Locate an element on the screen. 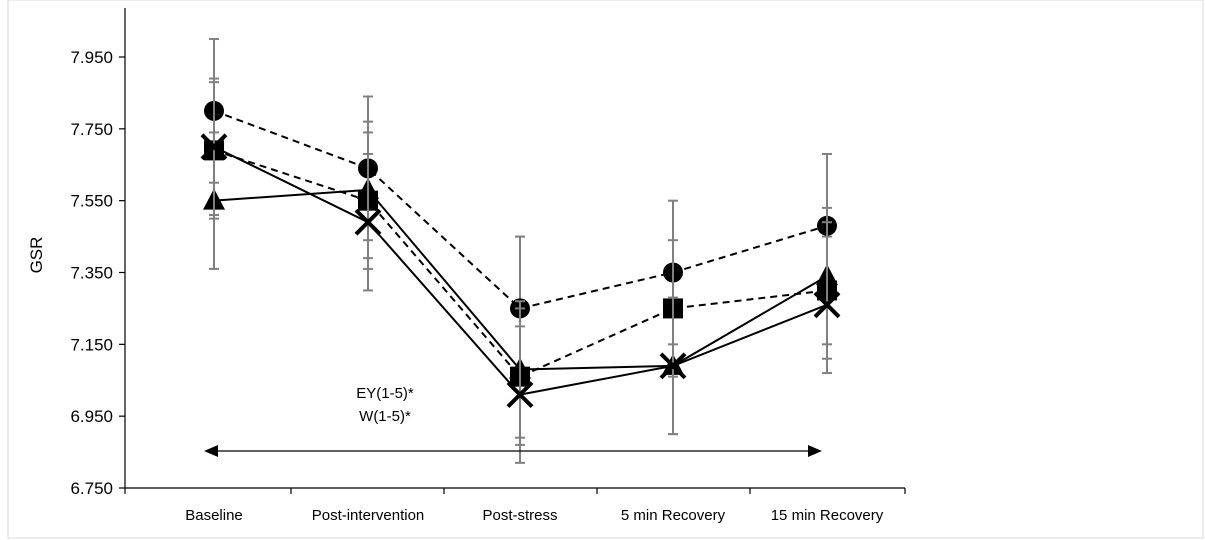  x-tick-label: Baseline is located at coordinates (214, 515).